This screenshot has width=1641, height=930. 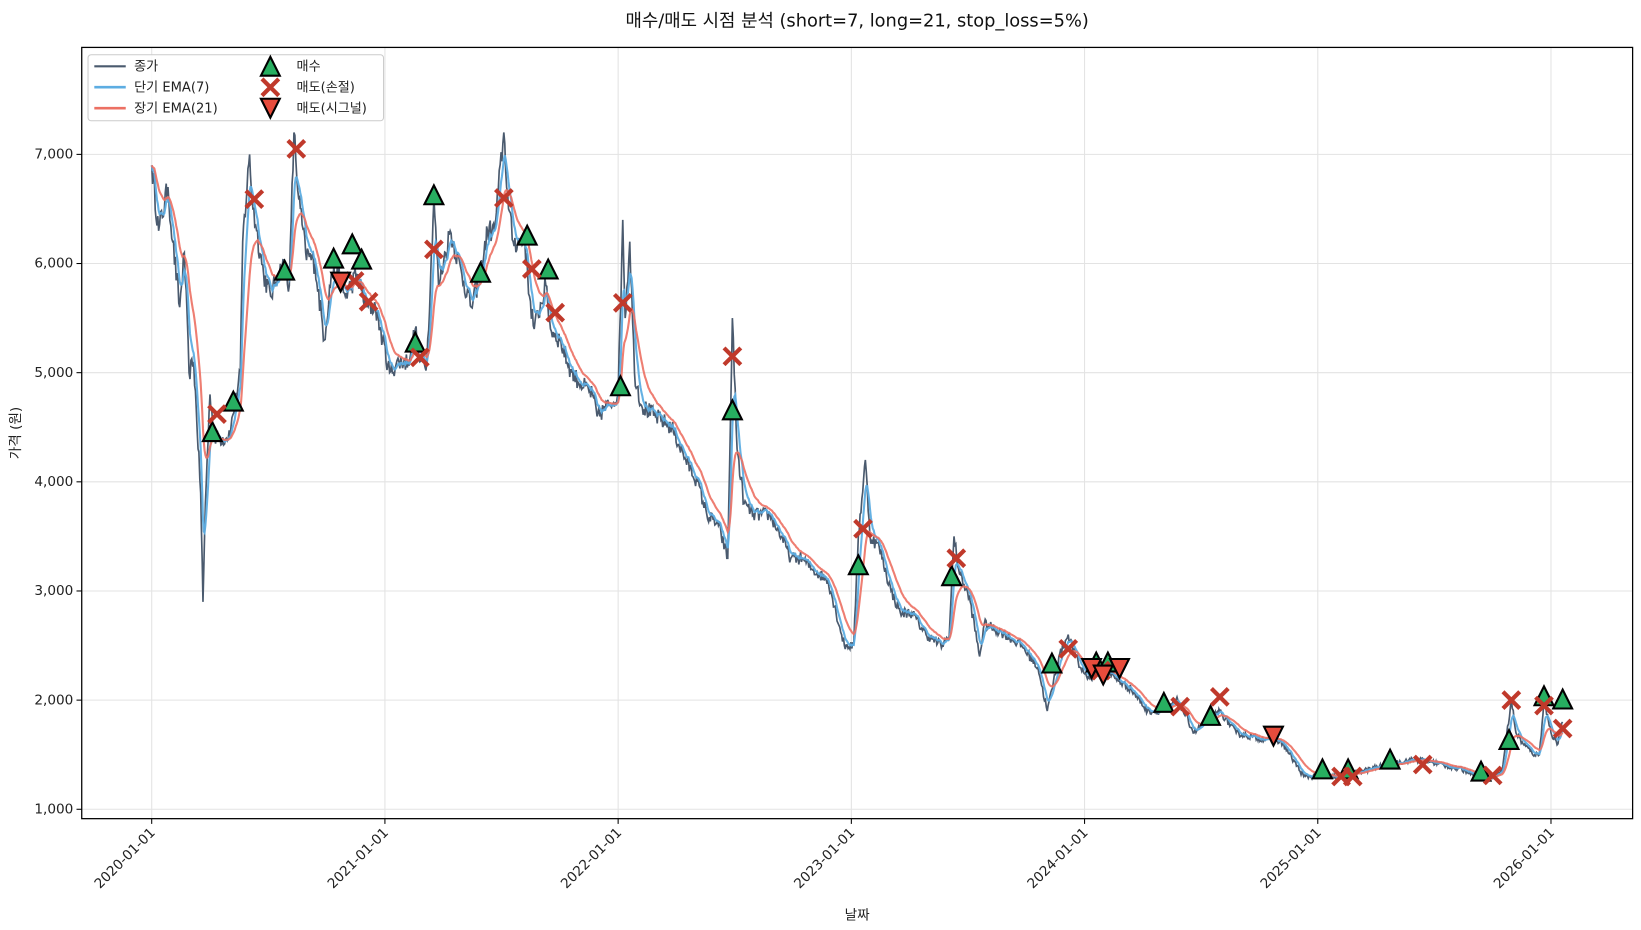 I want to click on y-tick-label: 4,000, so click(x=53, y=482).